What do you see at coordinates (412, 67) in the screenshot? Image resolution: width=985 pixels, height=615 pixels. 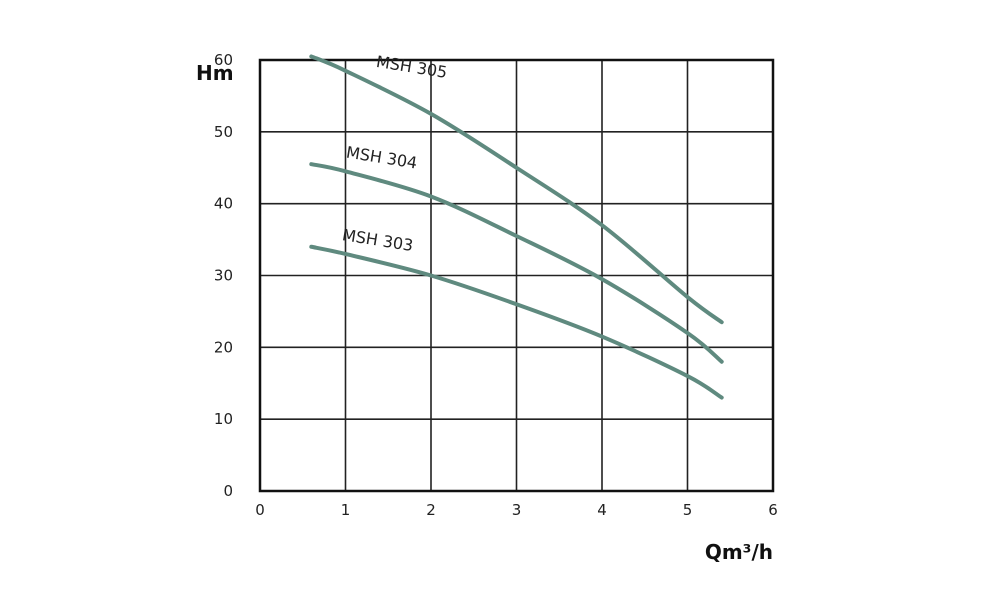 I see `series-label: MSH 305` at bounding box center [412, 67].